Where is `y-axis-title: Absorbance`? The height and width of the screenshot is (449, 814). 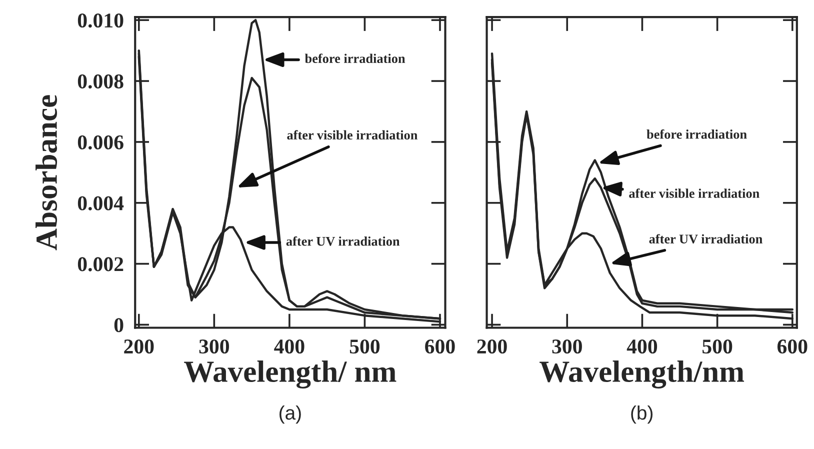
y-axis-title: Absorbance is located at coordinates (47, 172).